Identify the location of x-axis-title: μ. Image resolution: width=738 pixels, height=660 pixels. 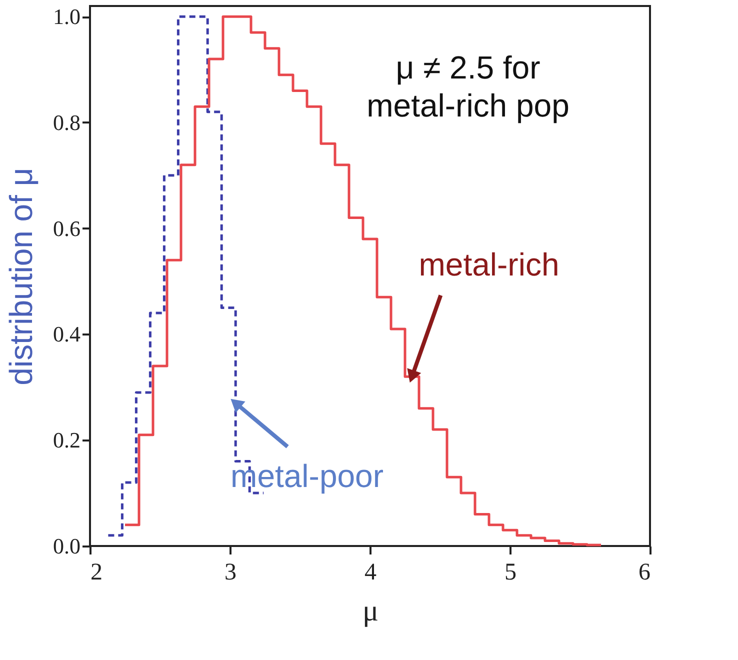
(370, 611).